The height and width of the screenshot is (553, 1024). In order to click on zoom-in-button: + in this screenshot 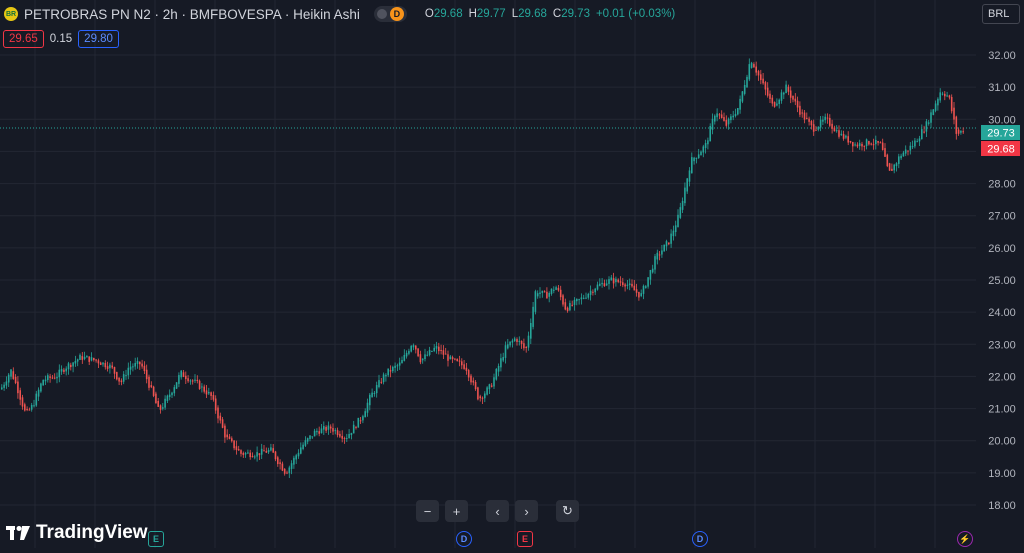, I will do `click(456, 511)`.